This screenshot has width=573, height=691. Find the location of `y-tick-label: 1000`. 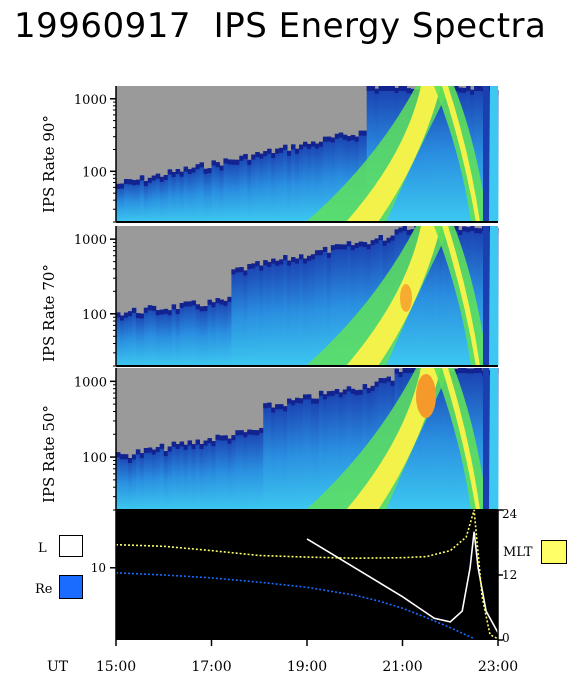

y-tick-label: 1000 is located at coordinates (90, 382).